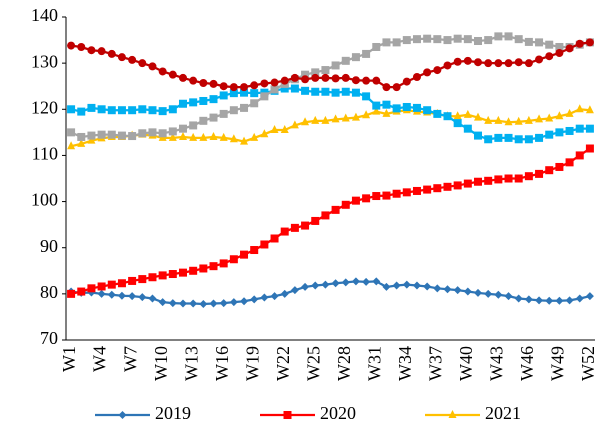 Image resolution: width=598 pixels, height=434 pixels. What do you see at coordinates (69, 359) in the screenshot?
I see `x-tick-label: W1` at bounding box center [69, 359].